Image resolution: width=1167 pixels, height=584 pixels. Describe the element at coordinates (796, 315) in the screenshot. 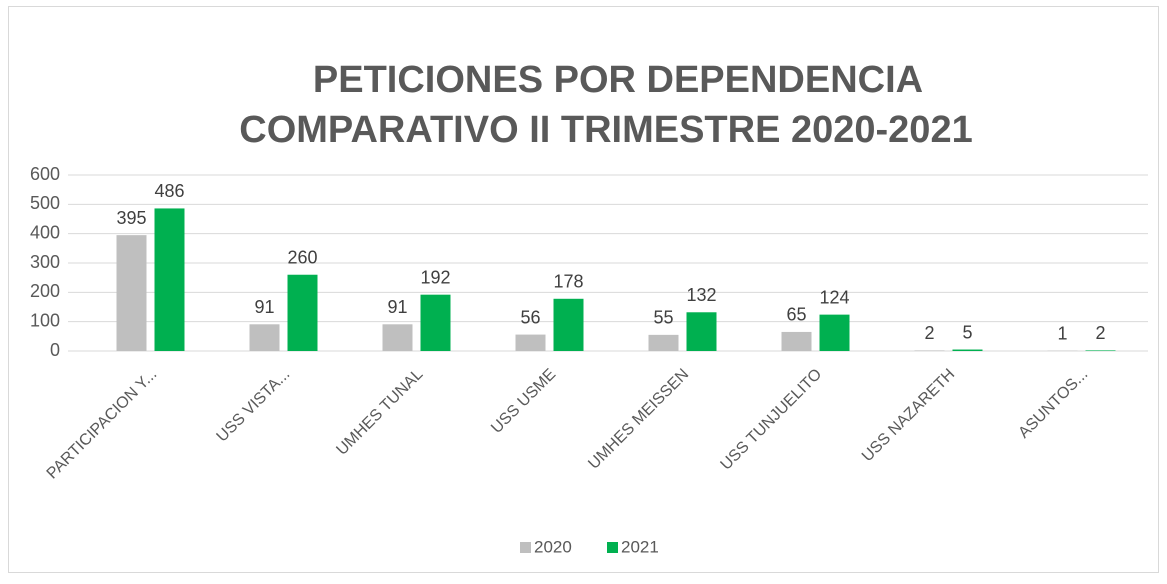

I see `data-label: 65` at that location.